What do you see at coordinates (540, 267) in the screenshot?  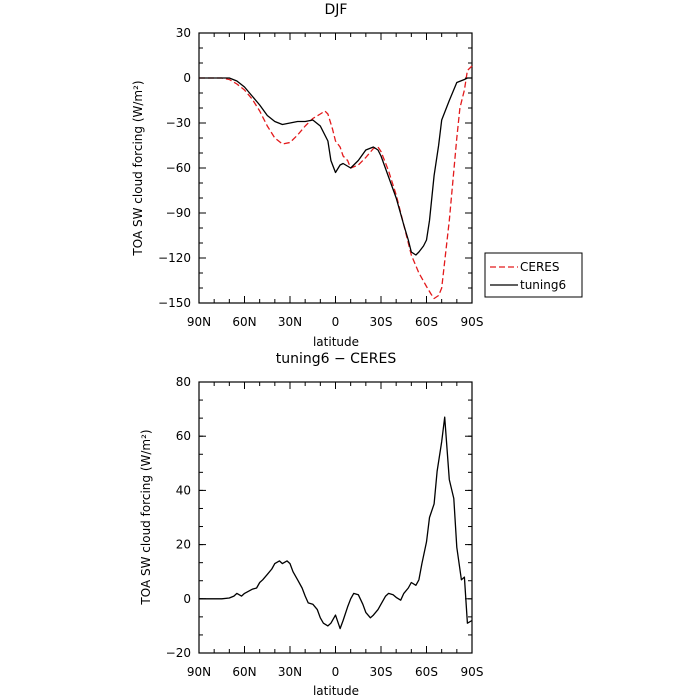 I see `legend-label-ceres: CERES` at bounding box center [540, 267].